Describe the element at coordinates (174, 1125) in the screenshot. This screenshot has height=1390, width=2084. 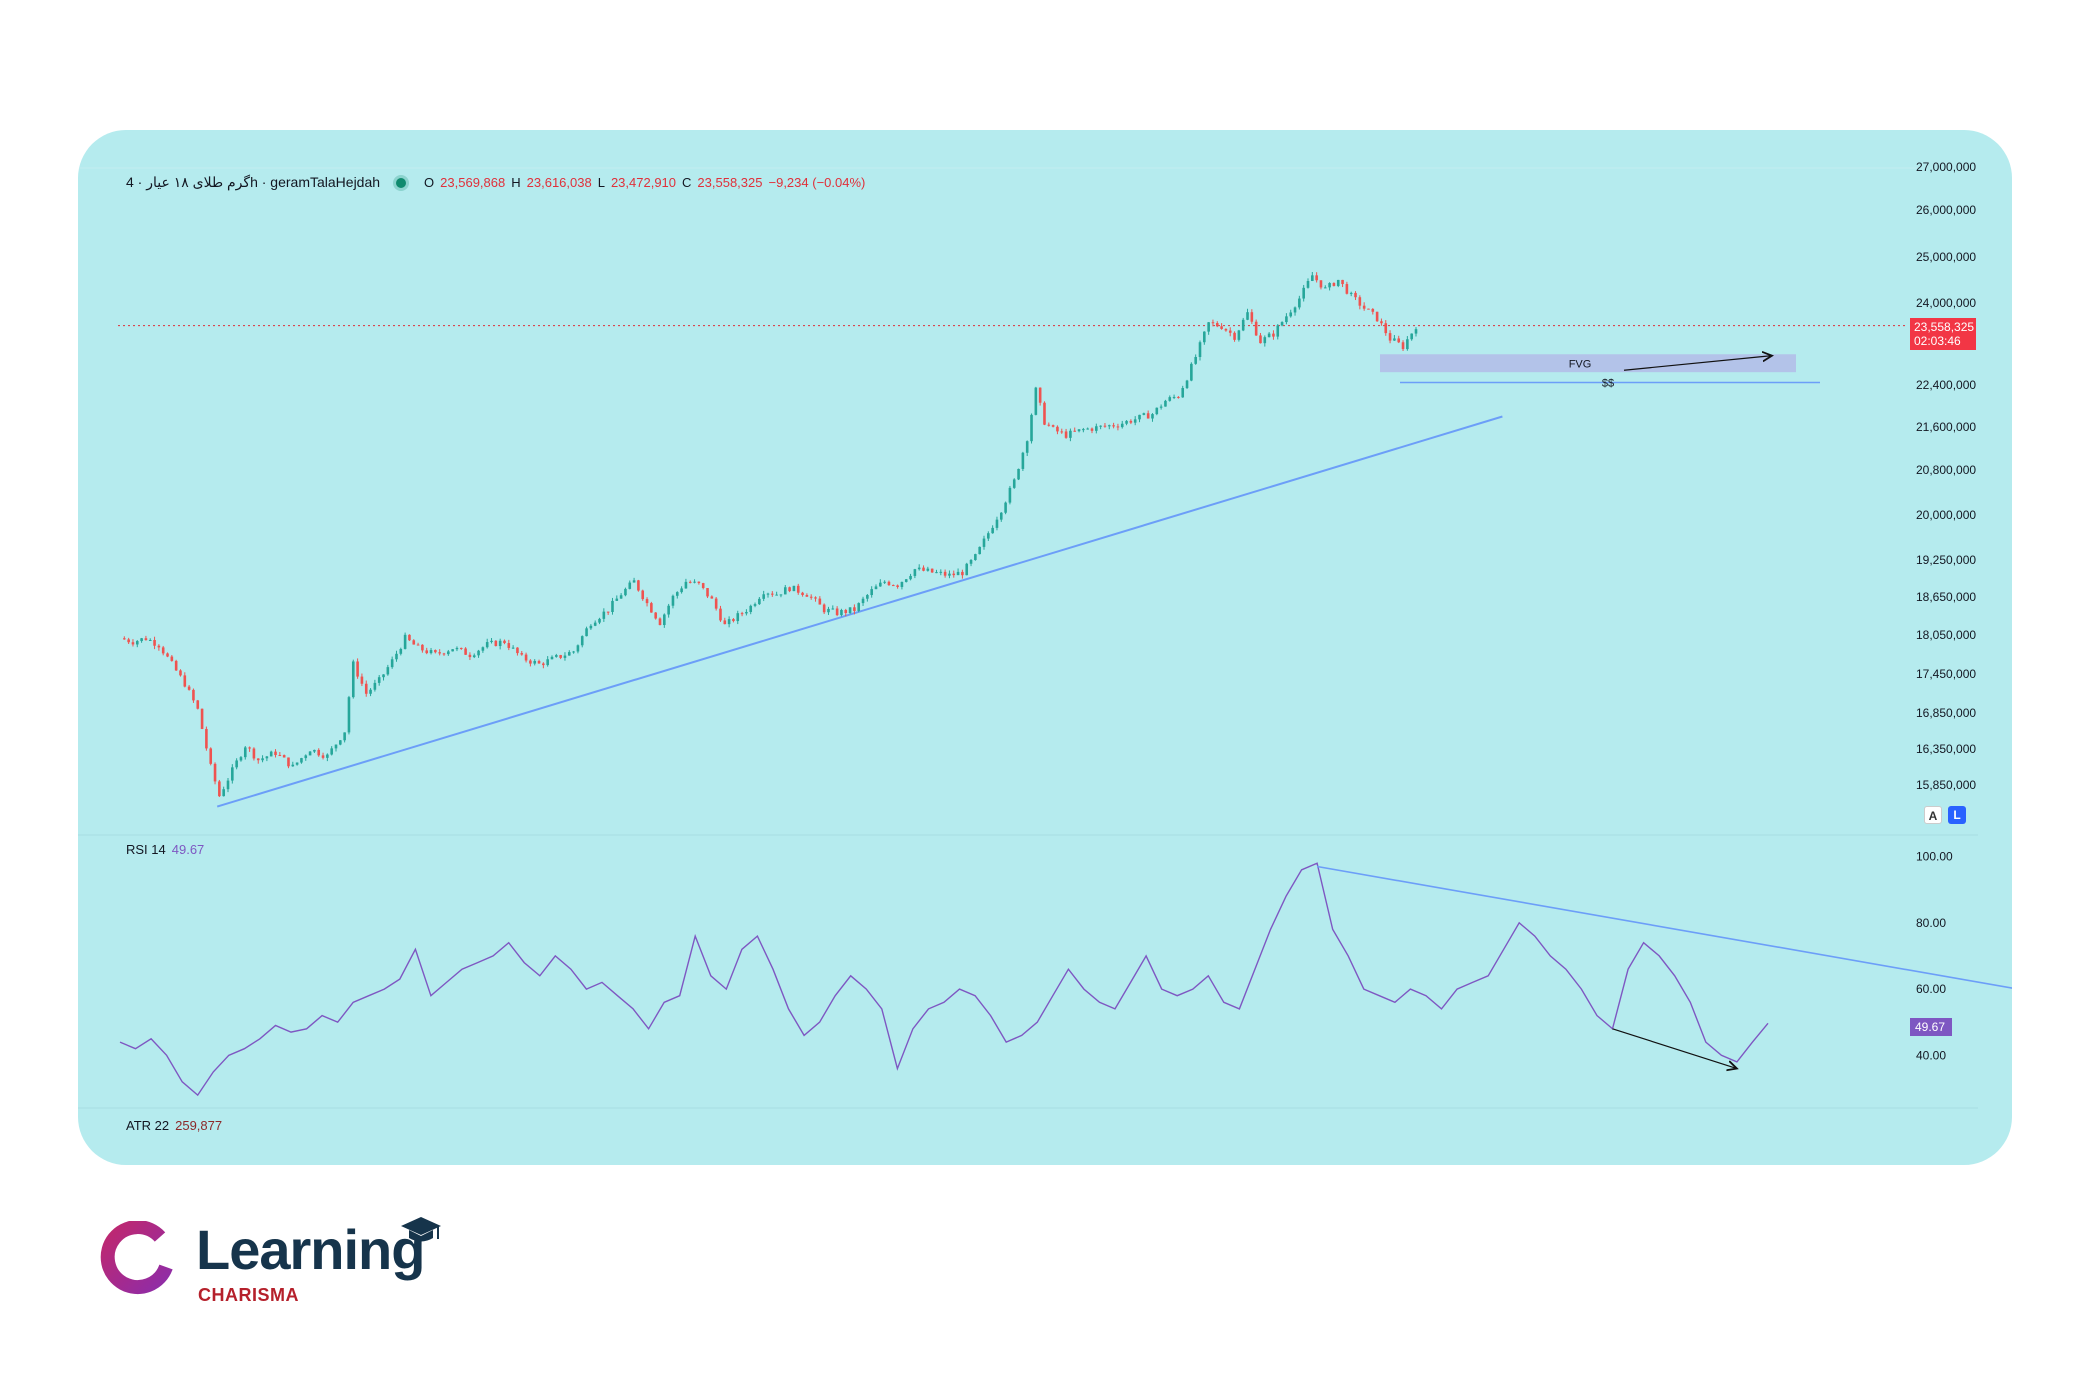
I see `atr-pane-label: ATR 22 259,877` at that location.